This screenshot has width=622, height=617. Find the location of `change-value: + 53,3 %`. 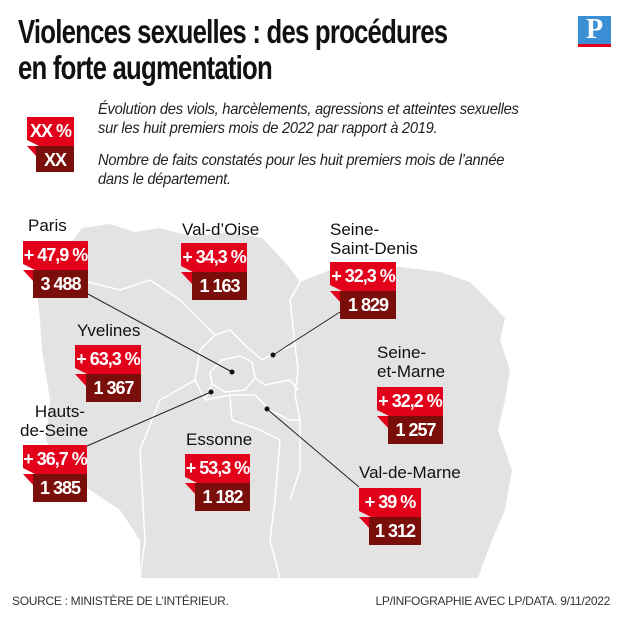

change-value: + 53,3 % is located at coordinates (217, 468).